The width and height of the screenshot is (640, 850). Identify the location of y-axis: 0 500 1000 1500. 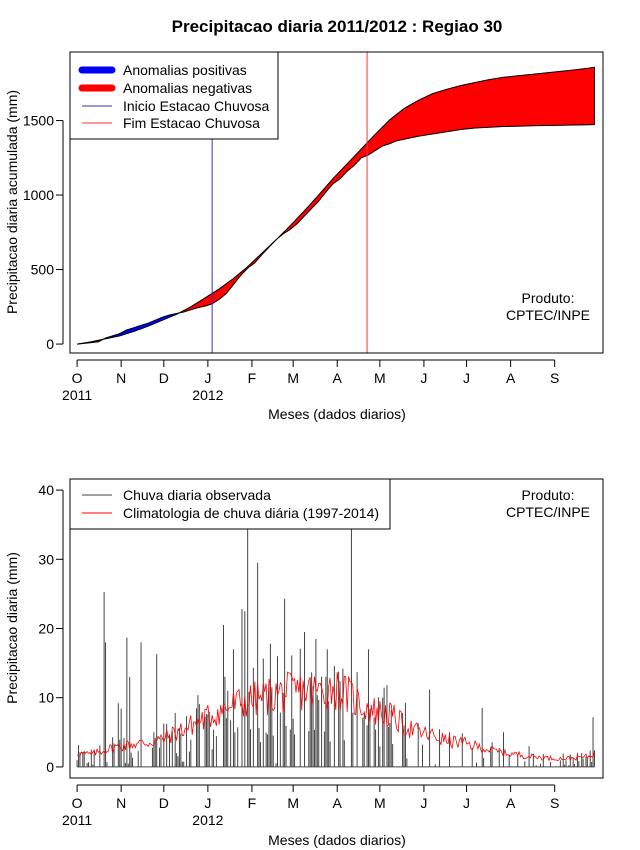
(43, 232).